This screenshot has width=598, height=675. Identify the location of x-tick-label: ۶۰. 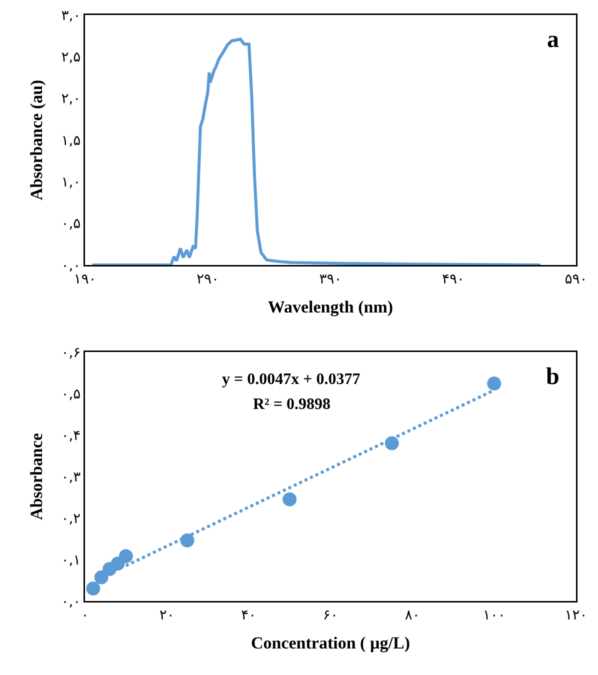
(330, 615).